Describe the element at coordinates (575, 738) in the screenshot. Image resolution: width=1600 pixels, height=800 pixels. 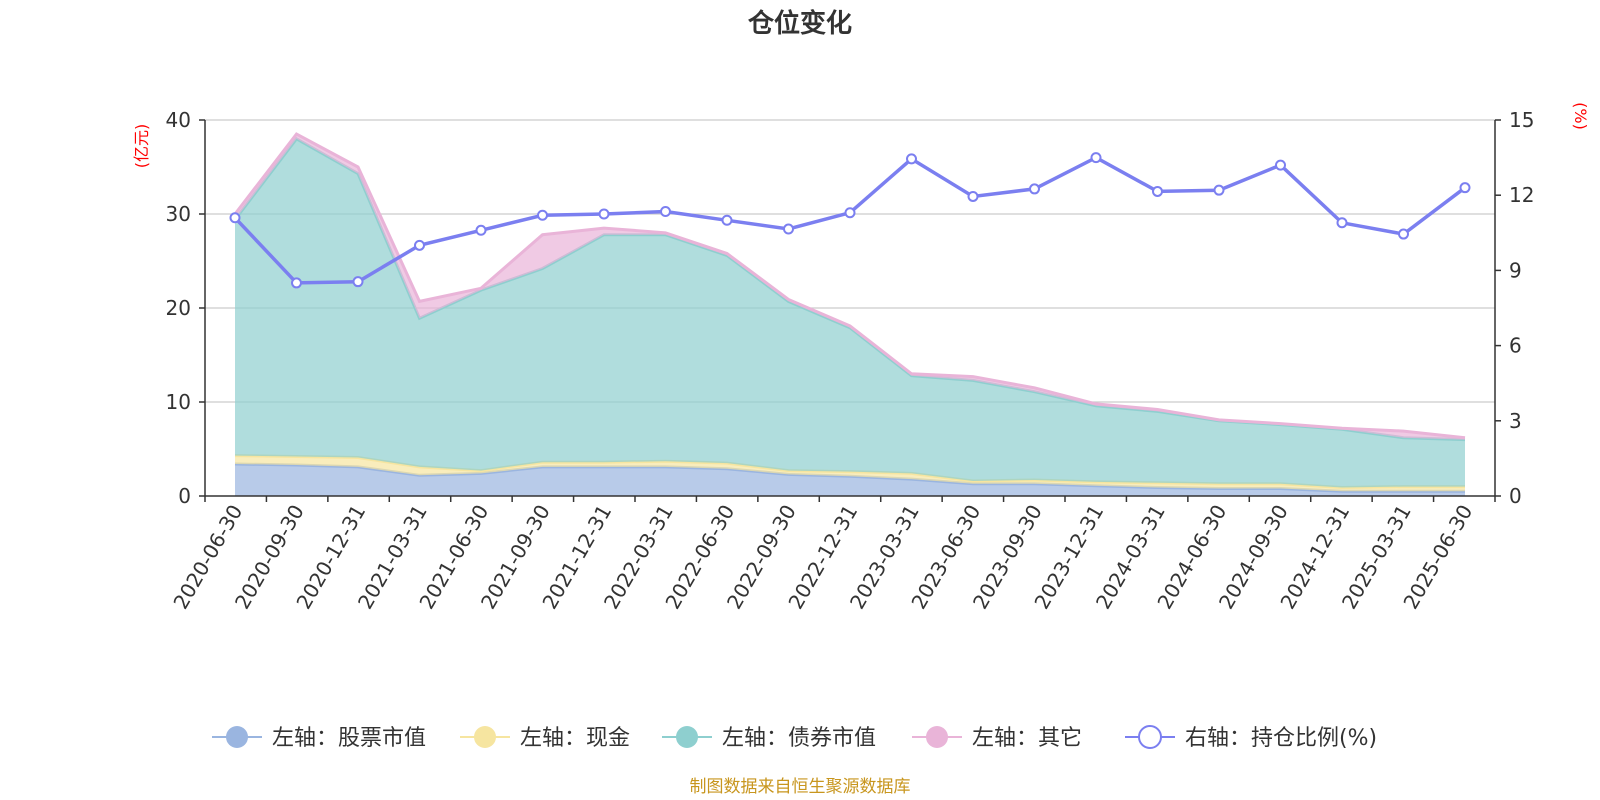
I see `legend-label: 左轴：现金` at that location.